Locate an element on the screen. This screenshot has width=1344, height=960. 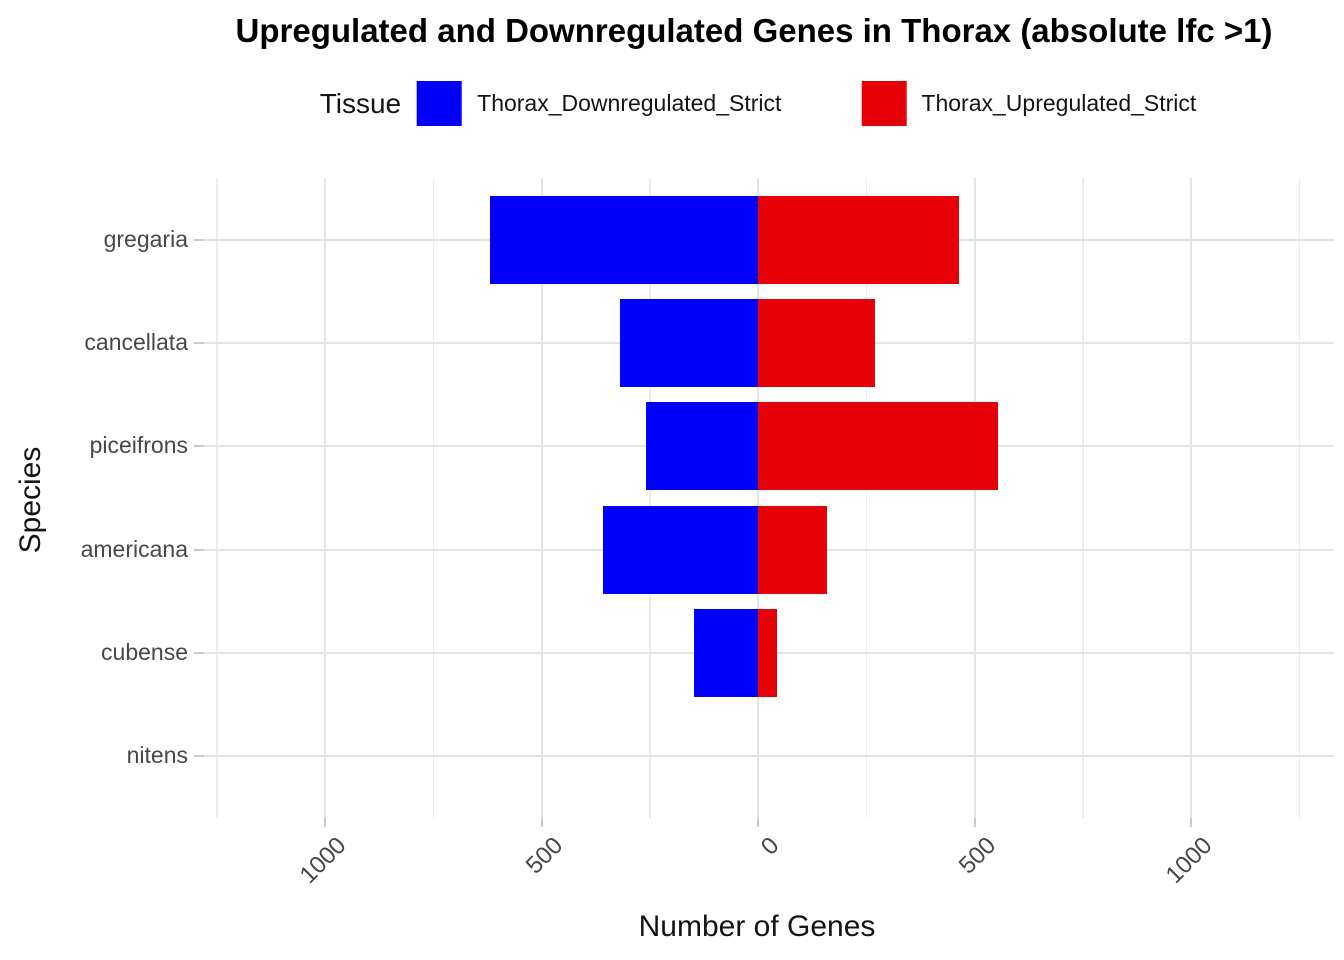
legend-title: Tissue is located at coordinates (360, 103).